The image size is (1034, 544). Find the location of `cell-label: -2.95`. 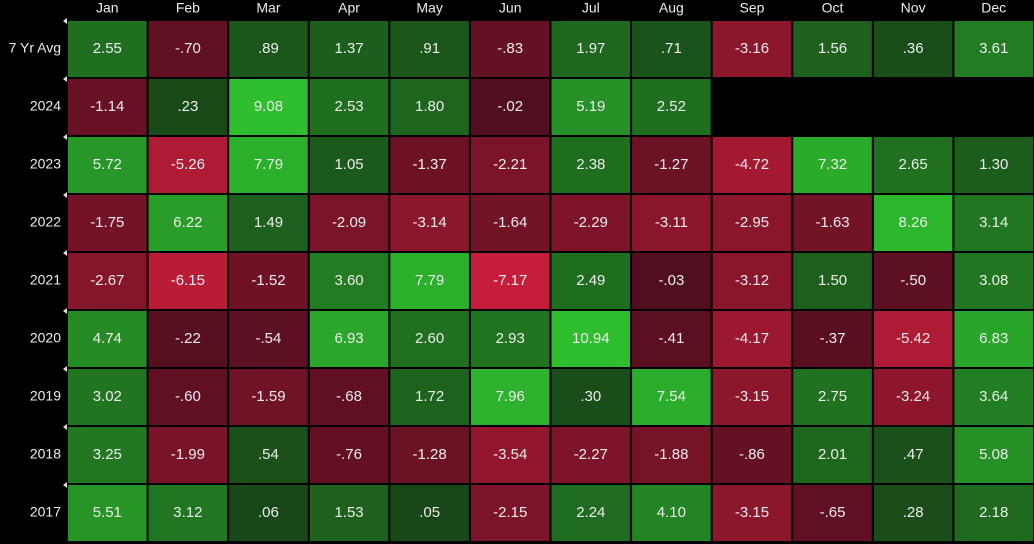

cell-label: -2.95 is located at coordinates (752, 222).